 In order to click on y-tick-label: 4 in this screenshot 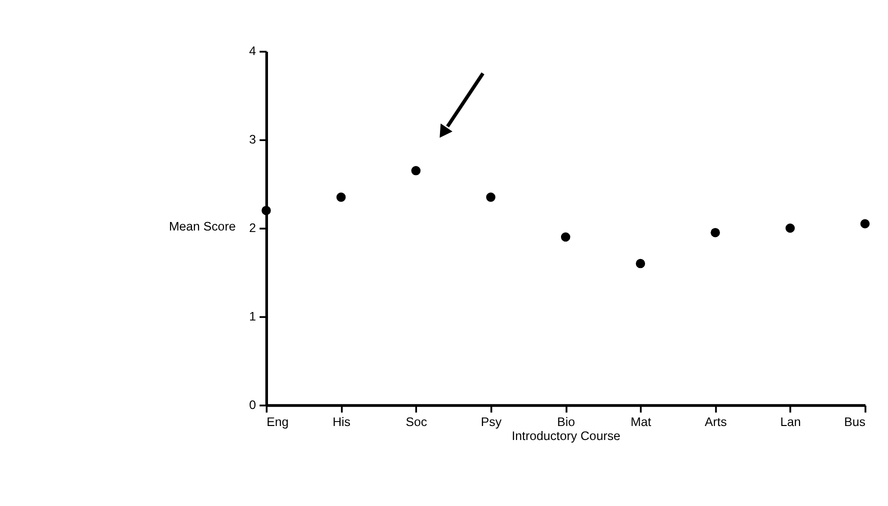, I will do `click(252, 51)`.